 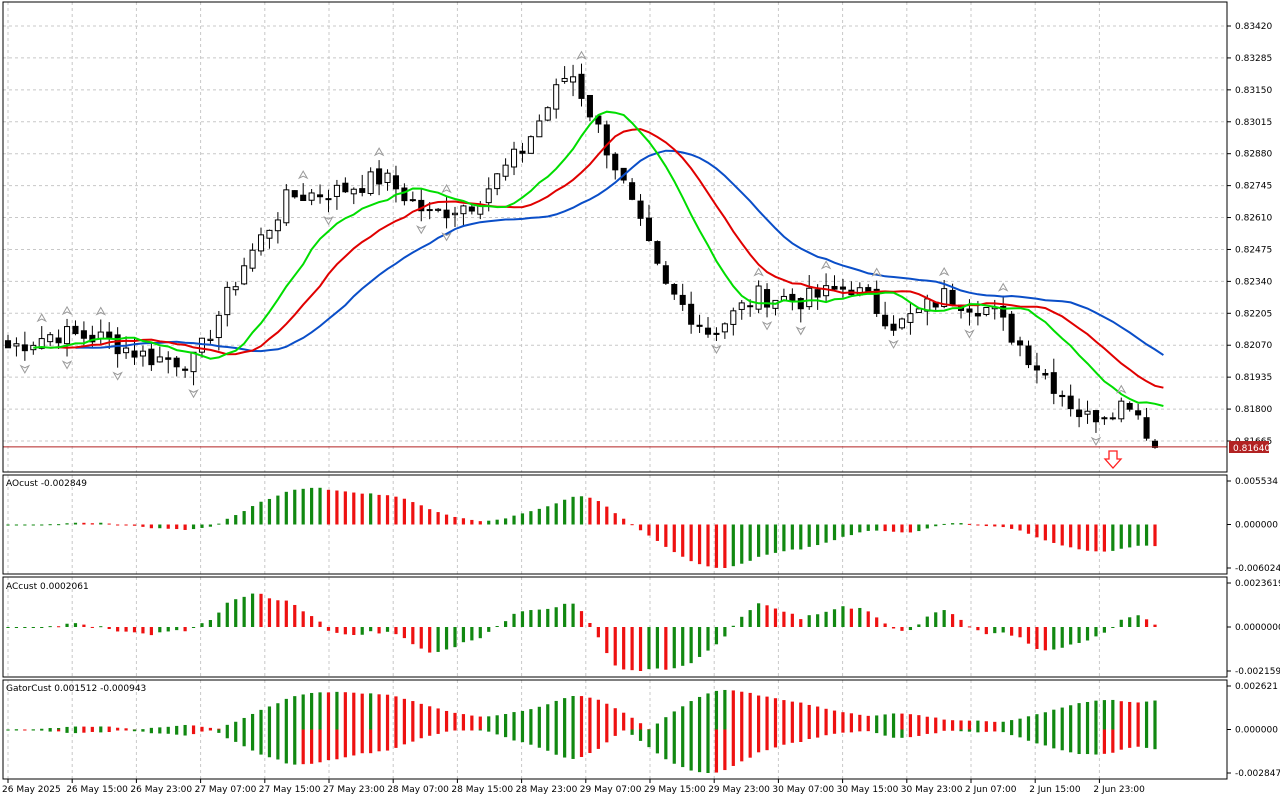 What do you see at coordinates (76, 689) in the screenshot?
I see `gator-panel-label: GatorCust 0.001512 -0.000943` at bounding box center [76, 689].